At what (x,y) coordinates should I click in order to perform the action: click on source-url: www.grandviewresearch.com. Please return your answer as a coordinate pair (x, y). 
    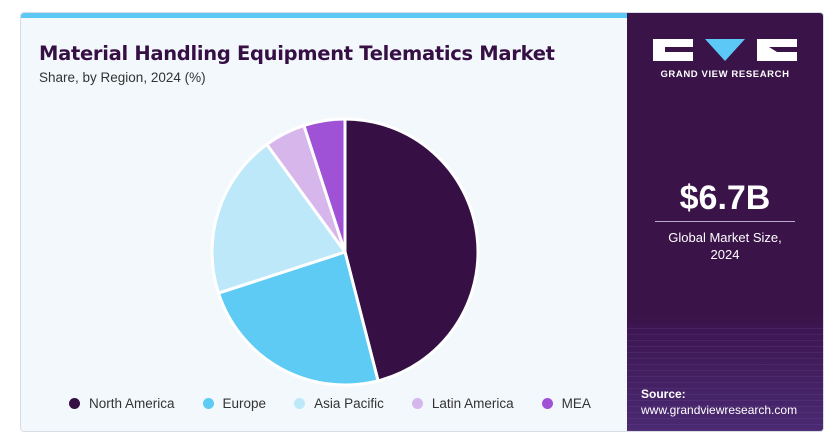
    Looking at the image, I should click on (719, 410).